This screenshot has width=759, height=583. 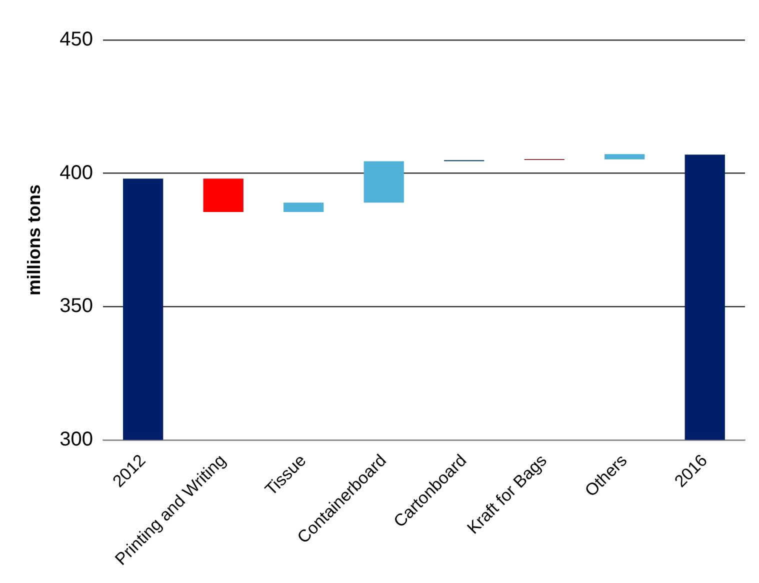 What do you see at coordinates (76, 39) in the screenshot?
I see `y-tick-label: 450` at bounding box center [76, 39].